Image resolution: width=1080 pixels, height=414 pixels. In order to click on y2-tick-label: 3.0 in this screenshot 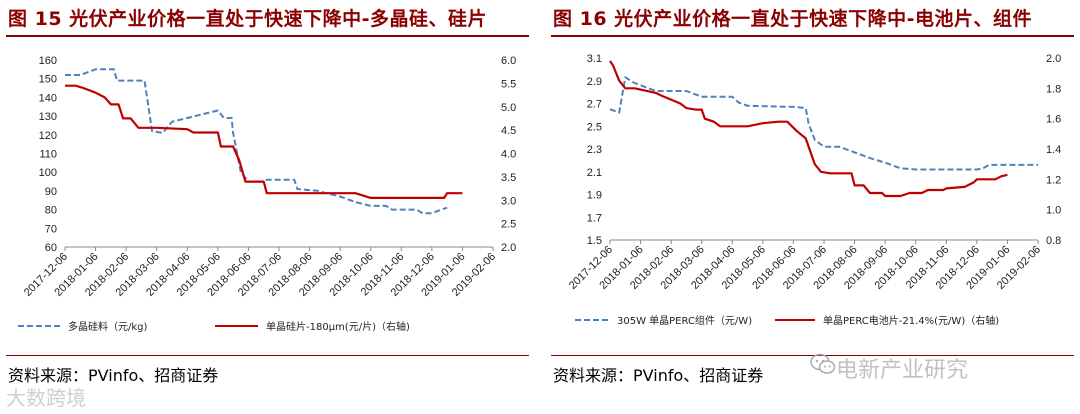, I will do `click(508, 201)`.